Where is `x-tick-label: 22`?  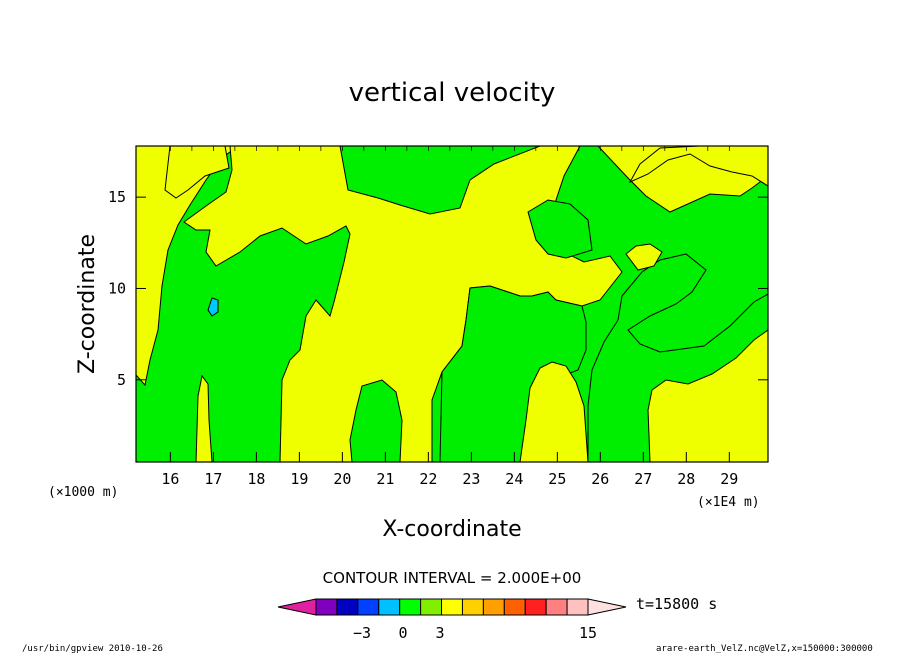 x-tick-label: 22 is located at coordinates (428, 479).